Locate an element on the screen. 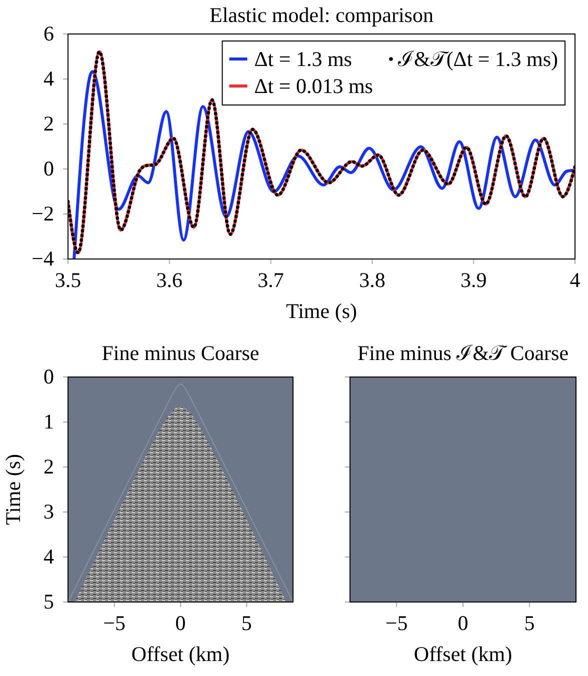  legend-label: Δt = 0.013 ms is located at coordinates (313, 86).